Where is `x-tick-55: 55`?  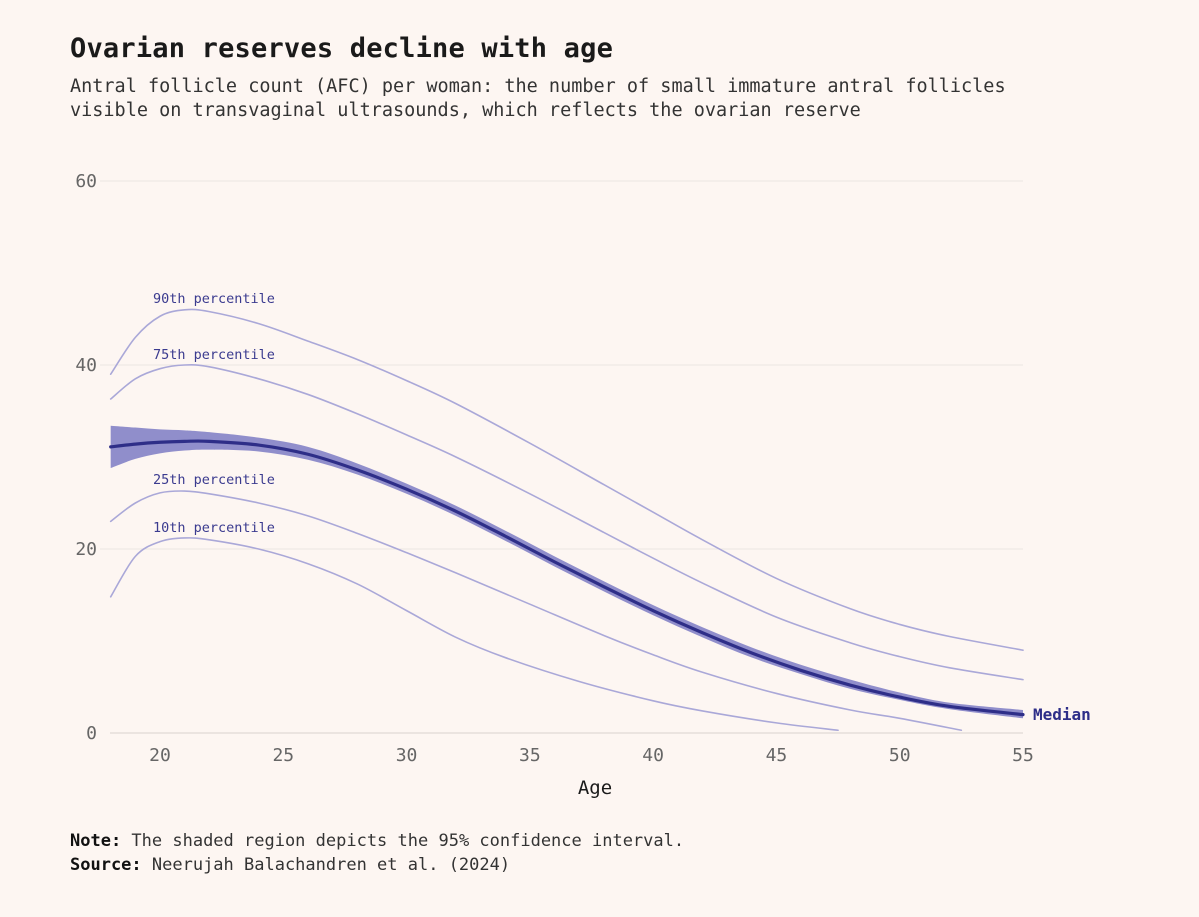 x-tick-55: 55 is located at coordinates (1023, 755).